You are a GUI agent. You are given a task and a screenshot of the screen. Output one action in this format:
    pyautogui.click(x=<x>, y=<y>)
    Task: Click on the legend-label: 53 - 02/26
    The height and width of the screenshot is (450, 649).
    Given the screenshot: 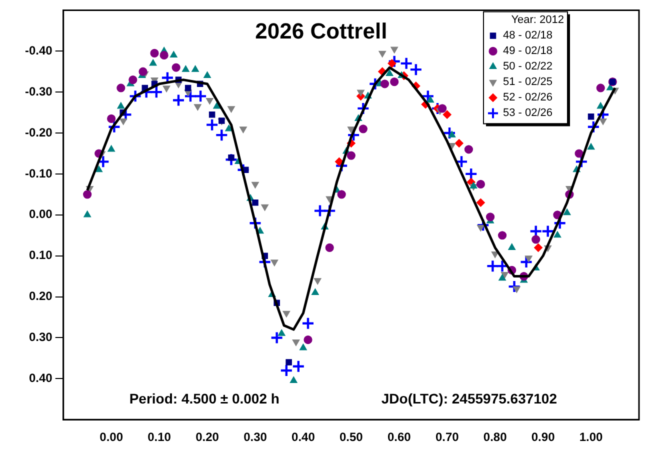 What is the action you would take?
    pyautogui.click(x=528, y=113)
    